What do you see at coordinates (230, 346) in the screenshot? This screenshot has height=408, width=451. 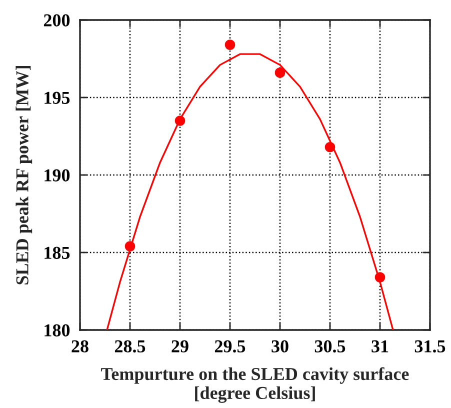 I see `x-tick-label: 29.5` at bounding box center [230, 346].